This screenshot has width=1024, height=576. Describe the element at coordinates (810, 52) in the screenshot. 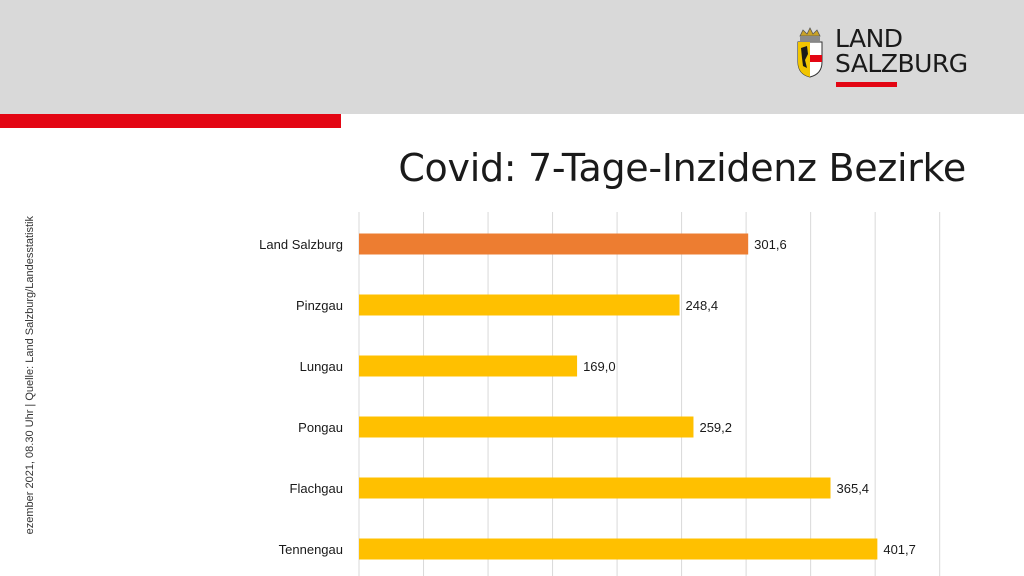

I see `salzburg-coat-of-arms-icon` at that location.